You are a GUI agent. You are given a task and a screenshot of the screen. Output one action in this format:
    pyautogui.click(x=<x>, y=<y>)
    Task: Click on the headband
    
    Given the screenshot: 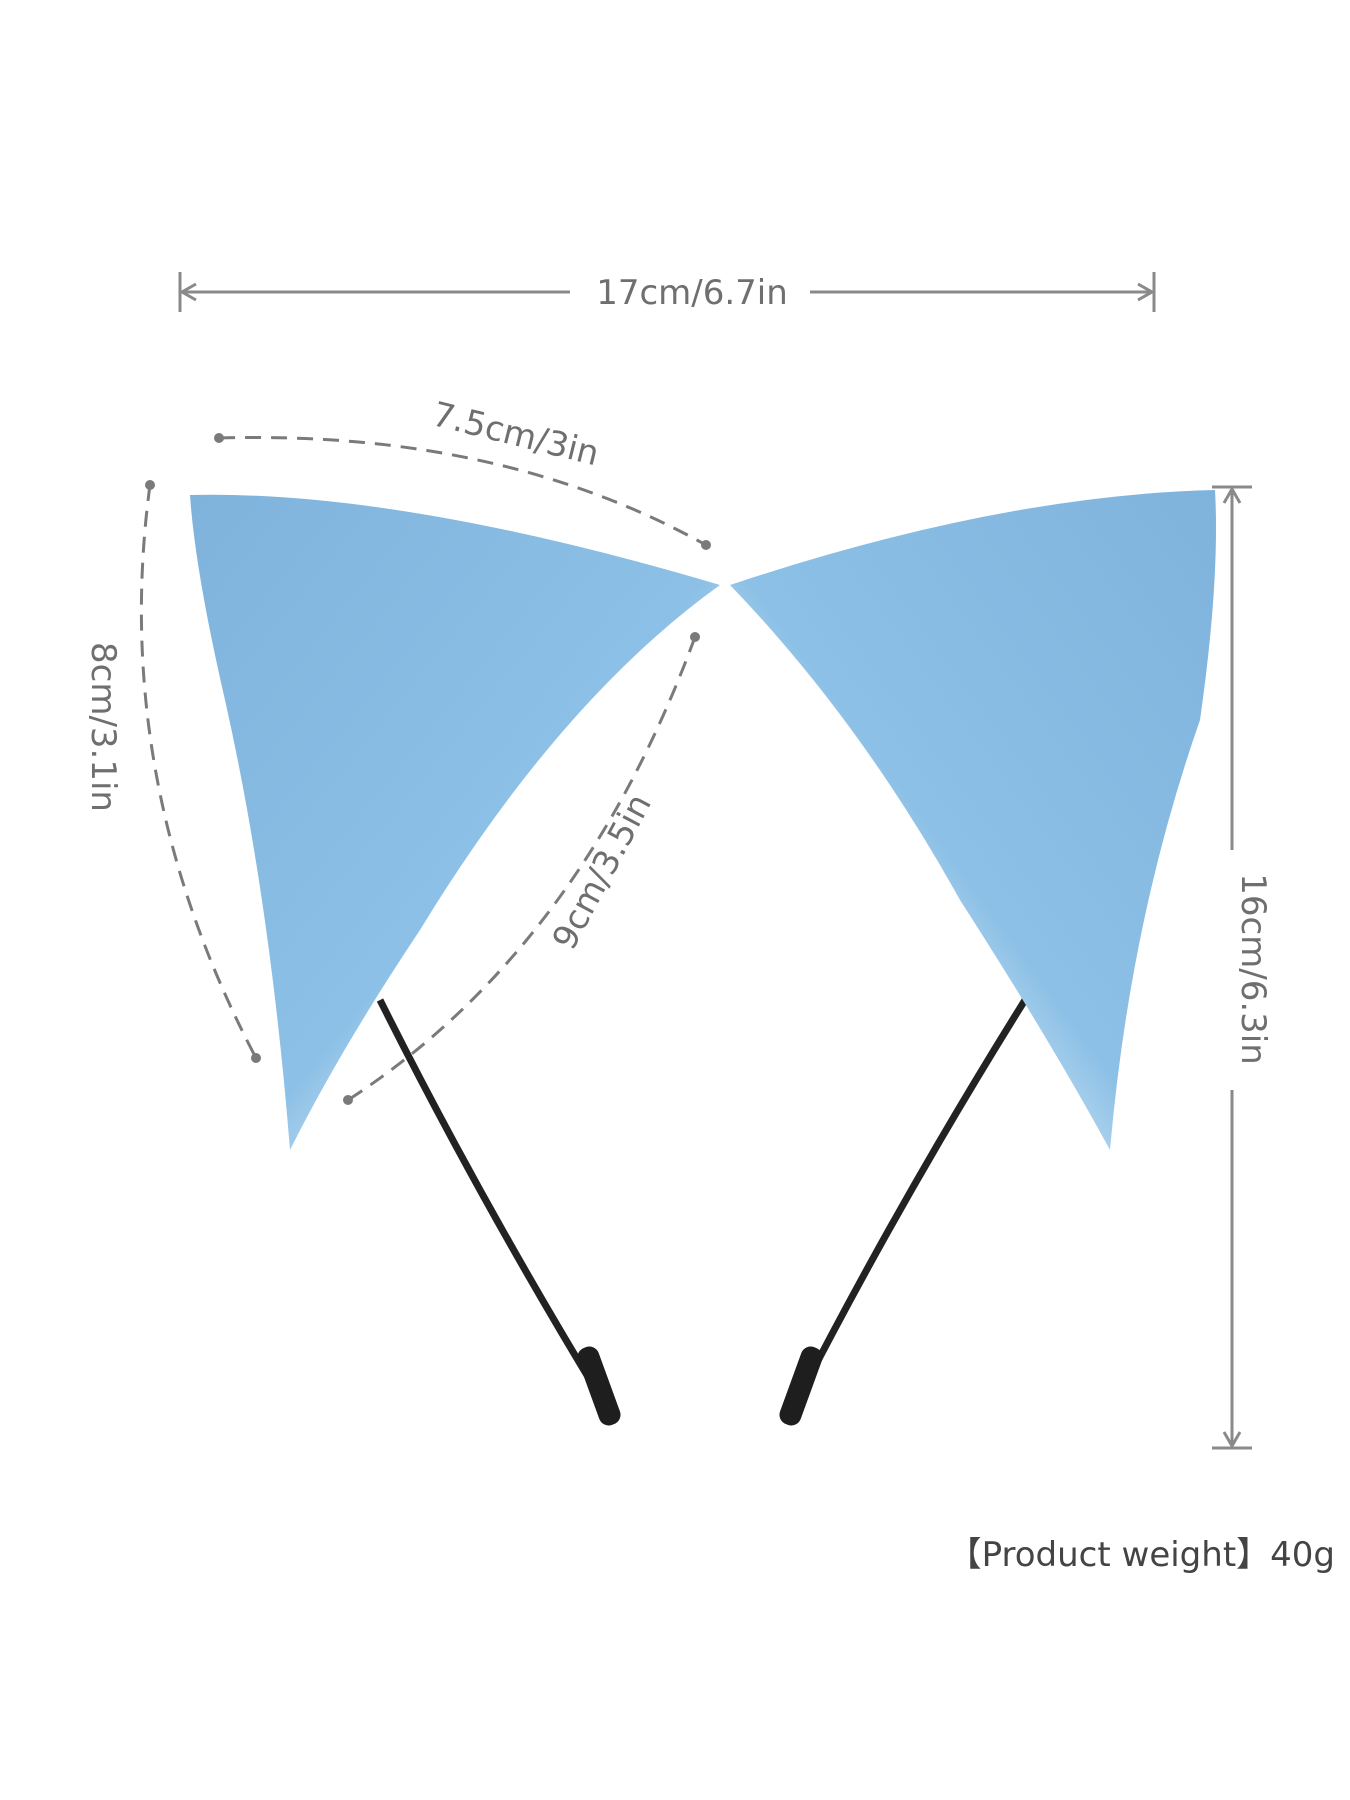 What is the action you would take?
    pyautogui.click(x=702, y=1212)
    